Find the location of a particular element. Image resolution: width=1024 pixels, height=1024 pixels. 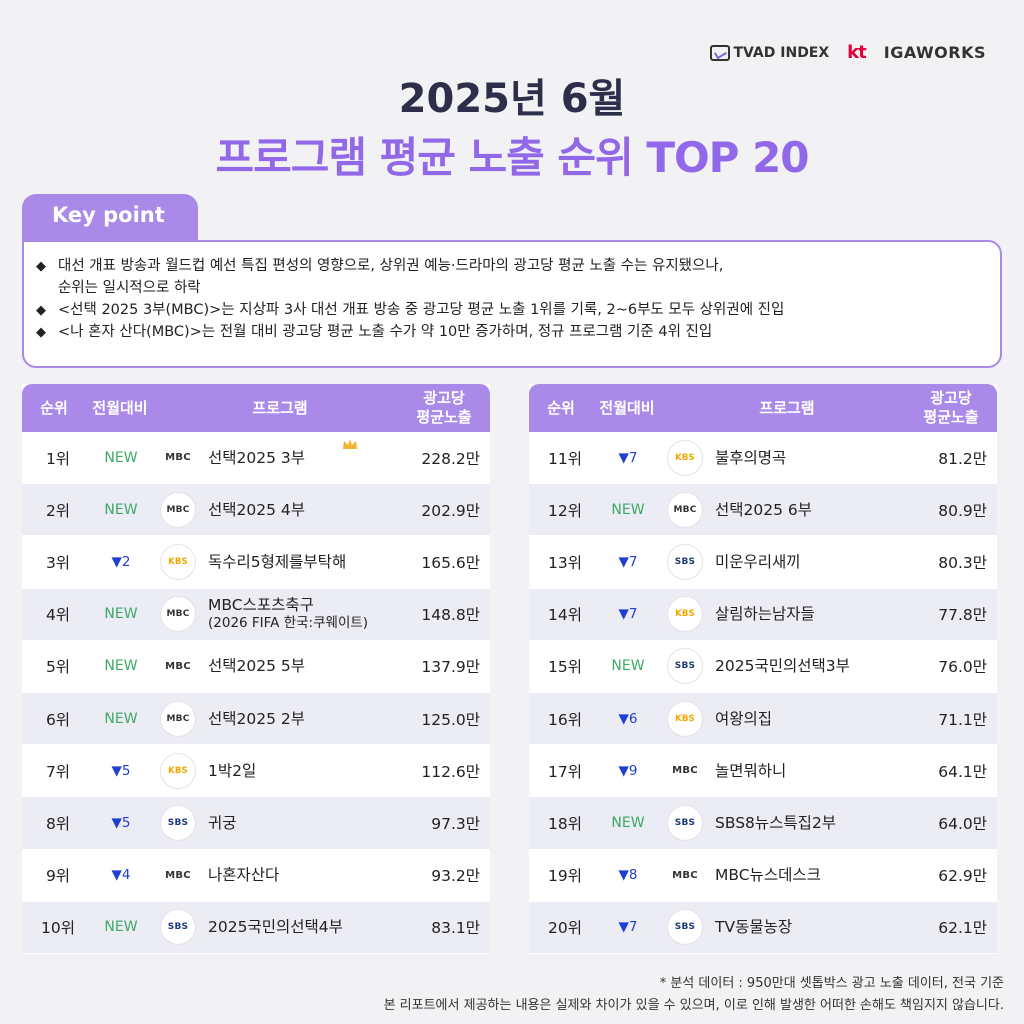

program-cell: 선택2025 3부 is located at coordinates (313, 457).